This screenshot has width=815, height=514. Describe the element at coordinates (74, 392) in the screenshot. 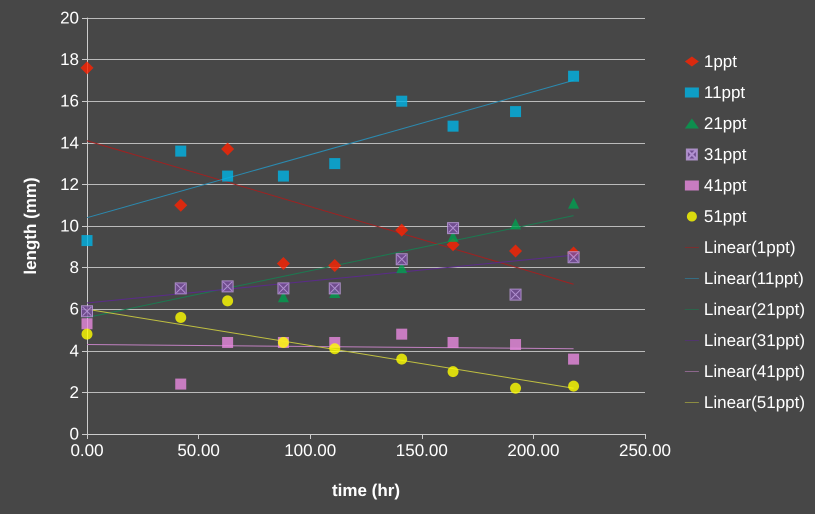

I see `y-tick-label: 2` at that location.